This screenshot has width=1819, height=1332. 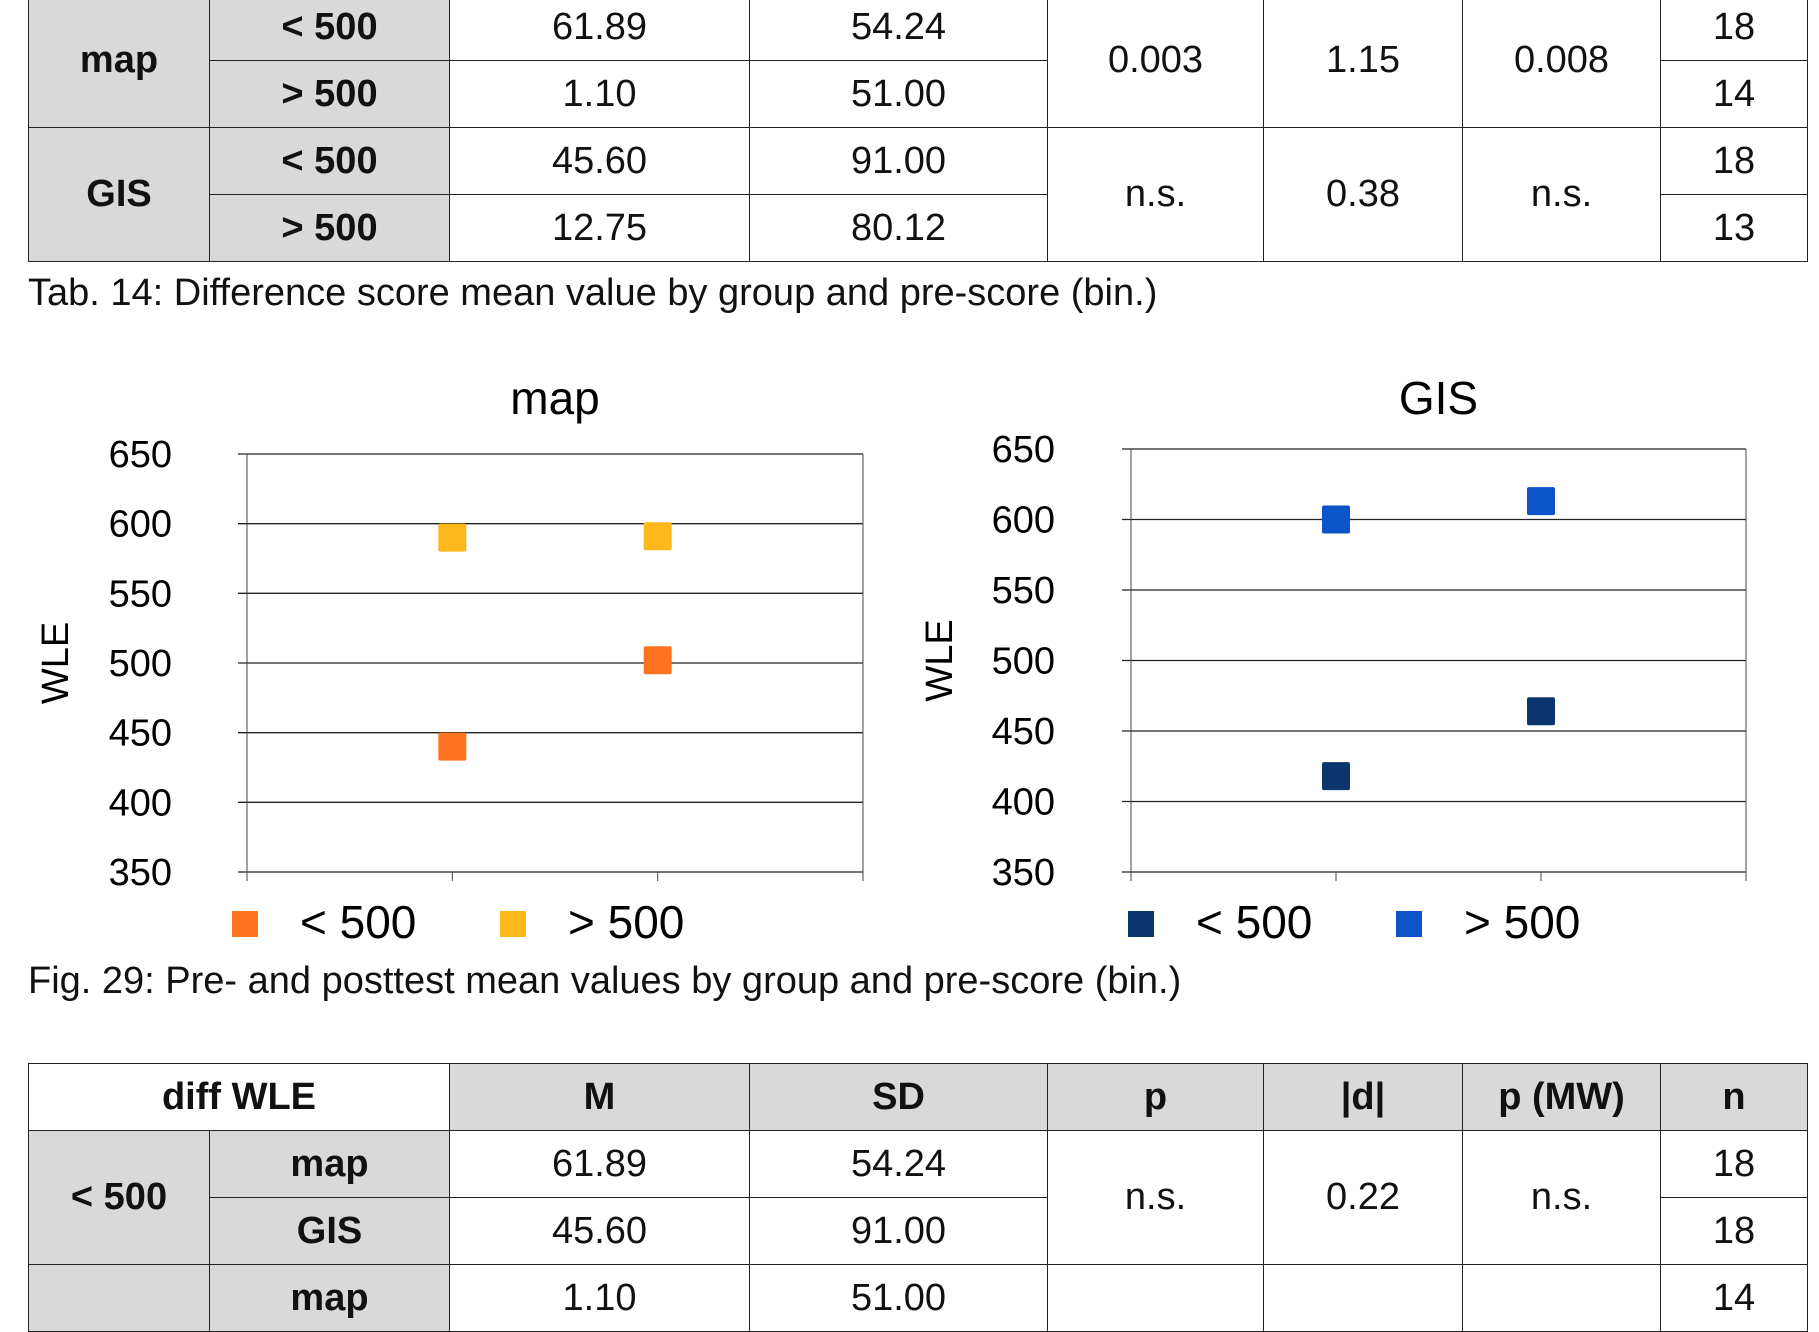 What do you see at coordinates (1561, 64) in the screenshot?
I see `pmw-cell: 0.008` at bounding box center [1561, 64].